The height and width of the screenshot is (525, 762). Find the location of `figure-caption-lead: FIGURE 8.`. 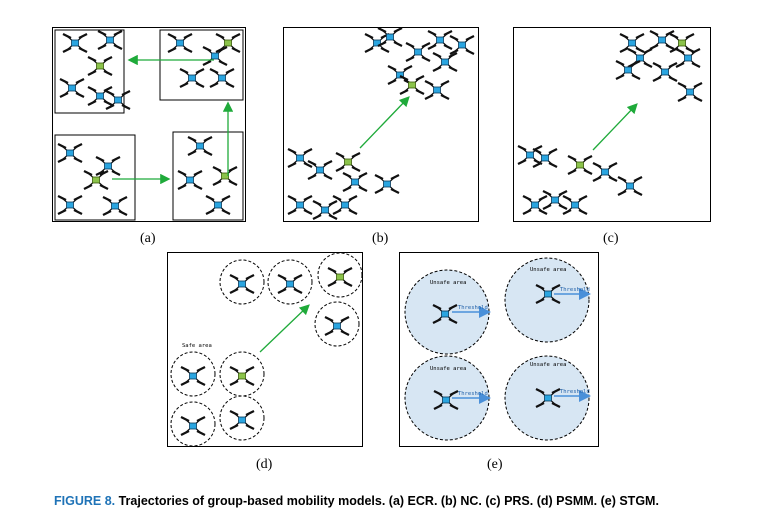

figure-caption-lead: FIGURE 8. is located at coordinates (85, 501).